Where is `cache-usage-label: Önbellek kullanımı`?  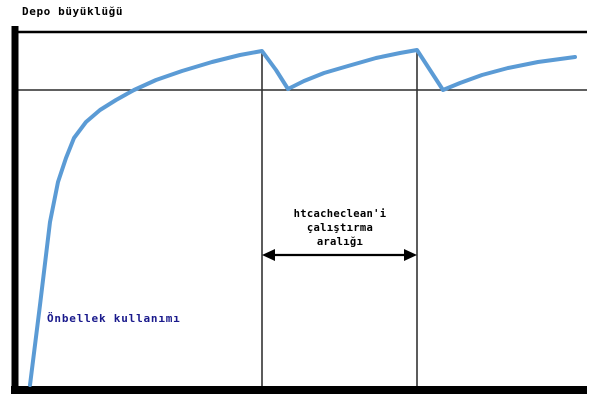
cache-usage-label: Önbellek kullanımı is located at coordinates (114, 318).